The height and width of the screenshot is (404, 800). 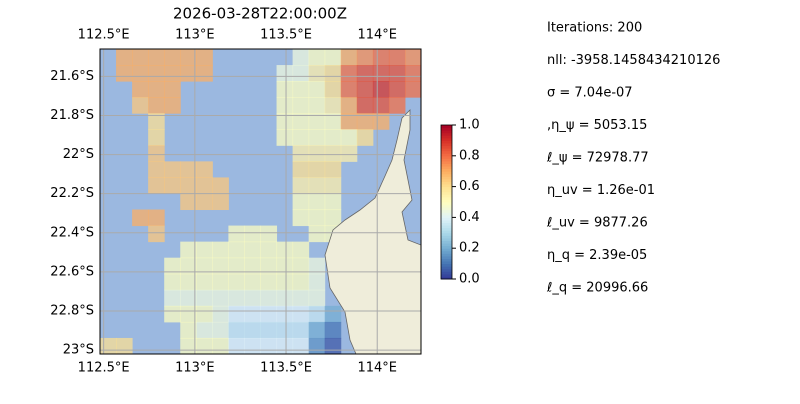 I want to click on info-text: η_q = 2.39e-05, so click(x=597, y=255).